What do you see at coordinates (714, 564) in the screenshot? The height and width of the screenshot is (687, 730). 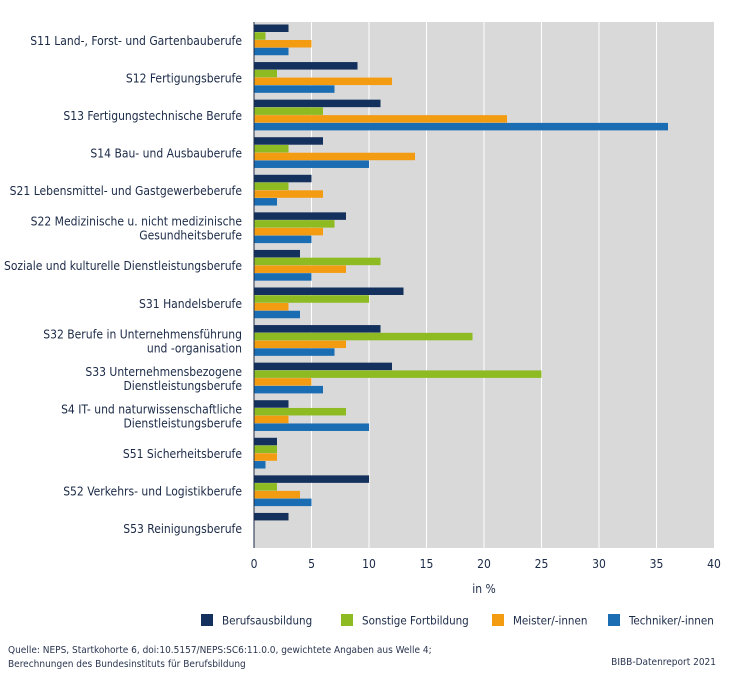 I see `x-tick-label: 40` at bounding box center [714, 564].